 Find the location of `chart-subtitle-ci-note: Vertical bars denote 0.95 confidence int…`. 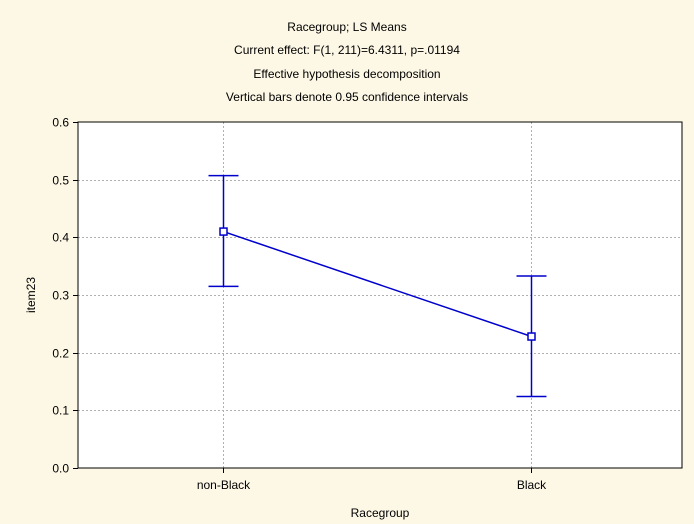

chart-subtitle-ci-note: Vertical bars denote 0.95 confidence int… is located at coordinates (347, 97).